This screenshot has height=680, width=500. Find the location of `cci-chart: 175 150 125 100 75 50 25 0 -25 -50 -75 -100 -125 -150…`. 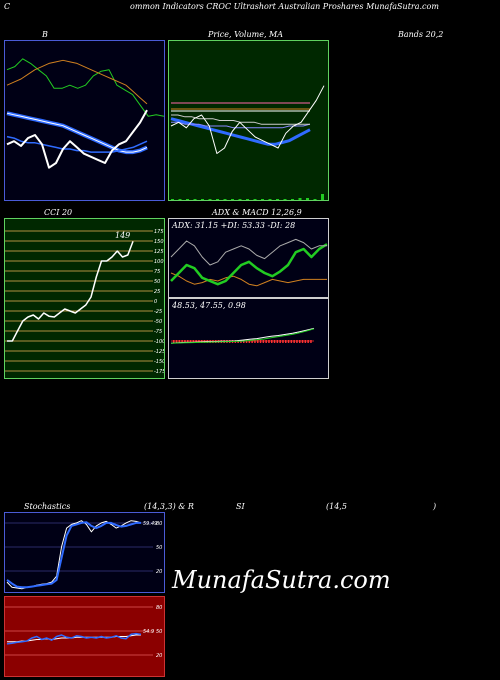

cci-chart: 175 150 125 100 75 50 25 0 -25 -50 -75 -100 -125 -150… is located at coordinates (84, 298).